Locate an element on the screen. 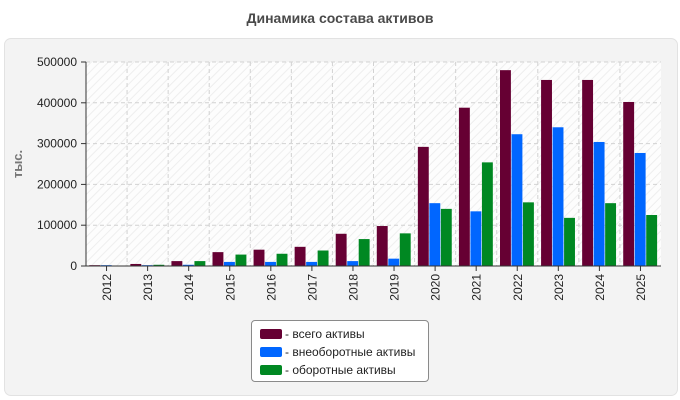 This screenshot has width=680, height=400. x-tick-label: 2015 is located at coordinates (230, 287).